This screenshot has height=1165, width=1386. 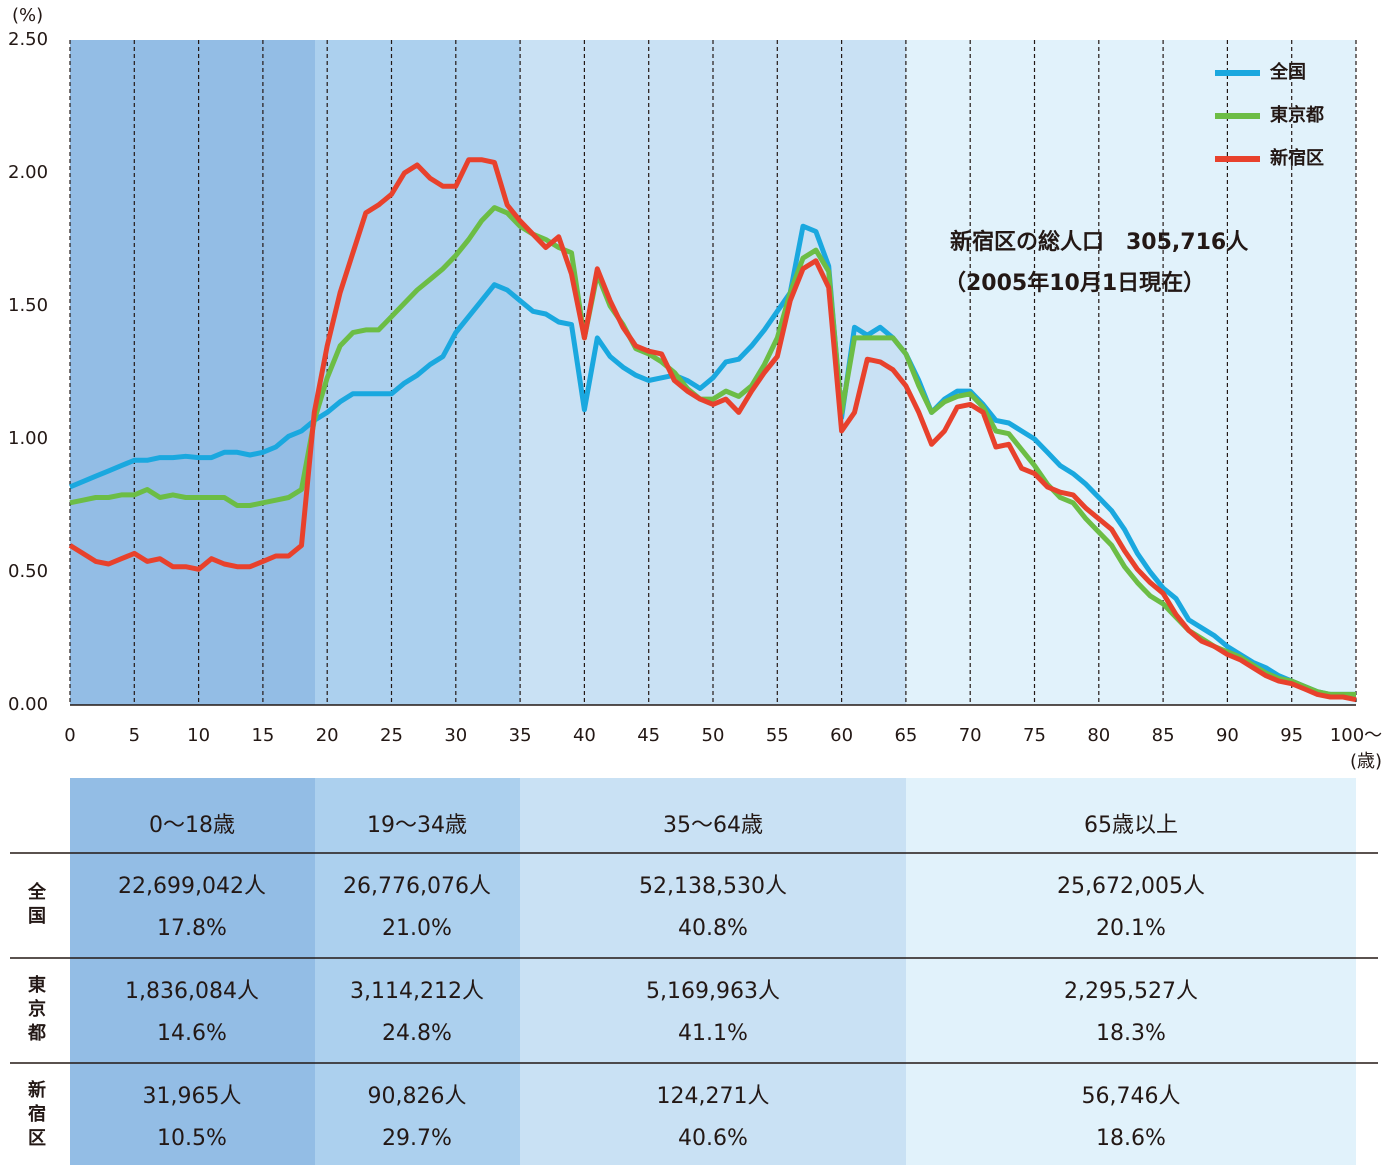 What do you see at coordinates (192, 1138) in the screenshot?
I see `cell-share: 10.5%` at bounding box center [192, 1138].